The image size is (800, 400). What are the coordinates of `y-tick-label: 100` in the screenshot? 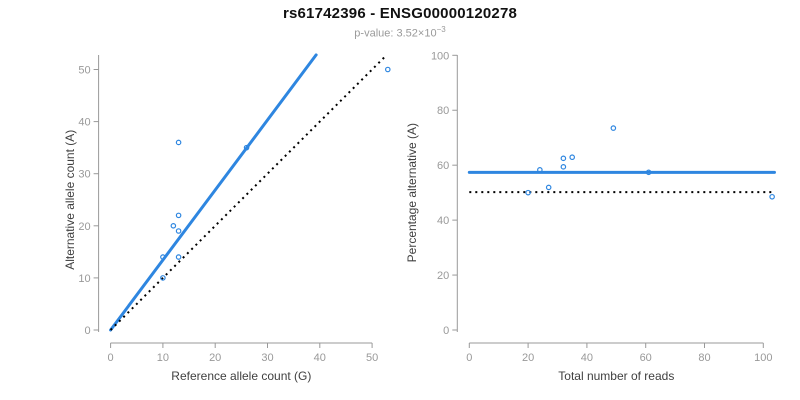 It's located at (440, 56).